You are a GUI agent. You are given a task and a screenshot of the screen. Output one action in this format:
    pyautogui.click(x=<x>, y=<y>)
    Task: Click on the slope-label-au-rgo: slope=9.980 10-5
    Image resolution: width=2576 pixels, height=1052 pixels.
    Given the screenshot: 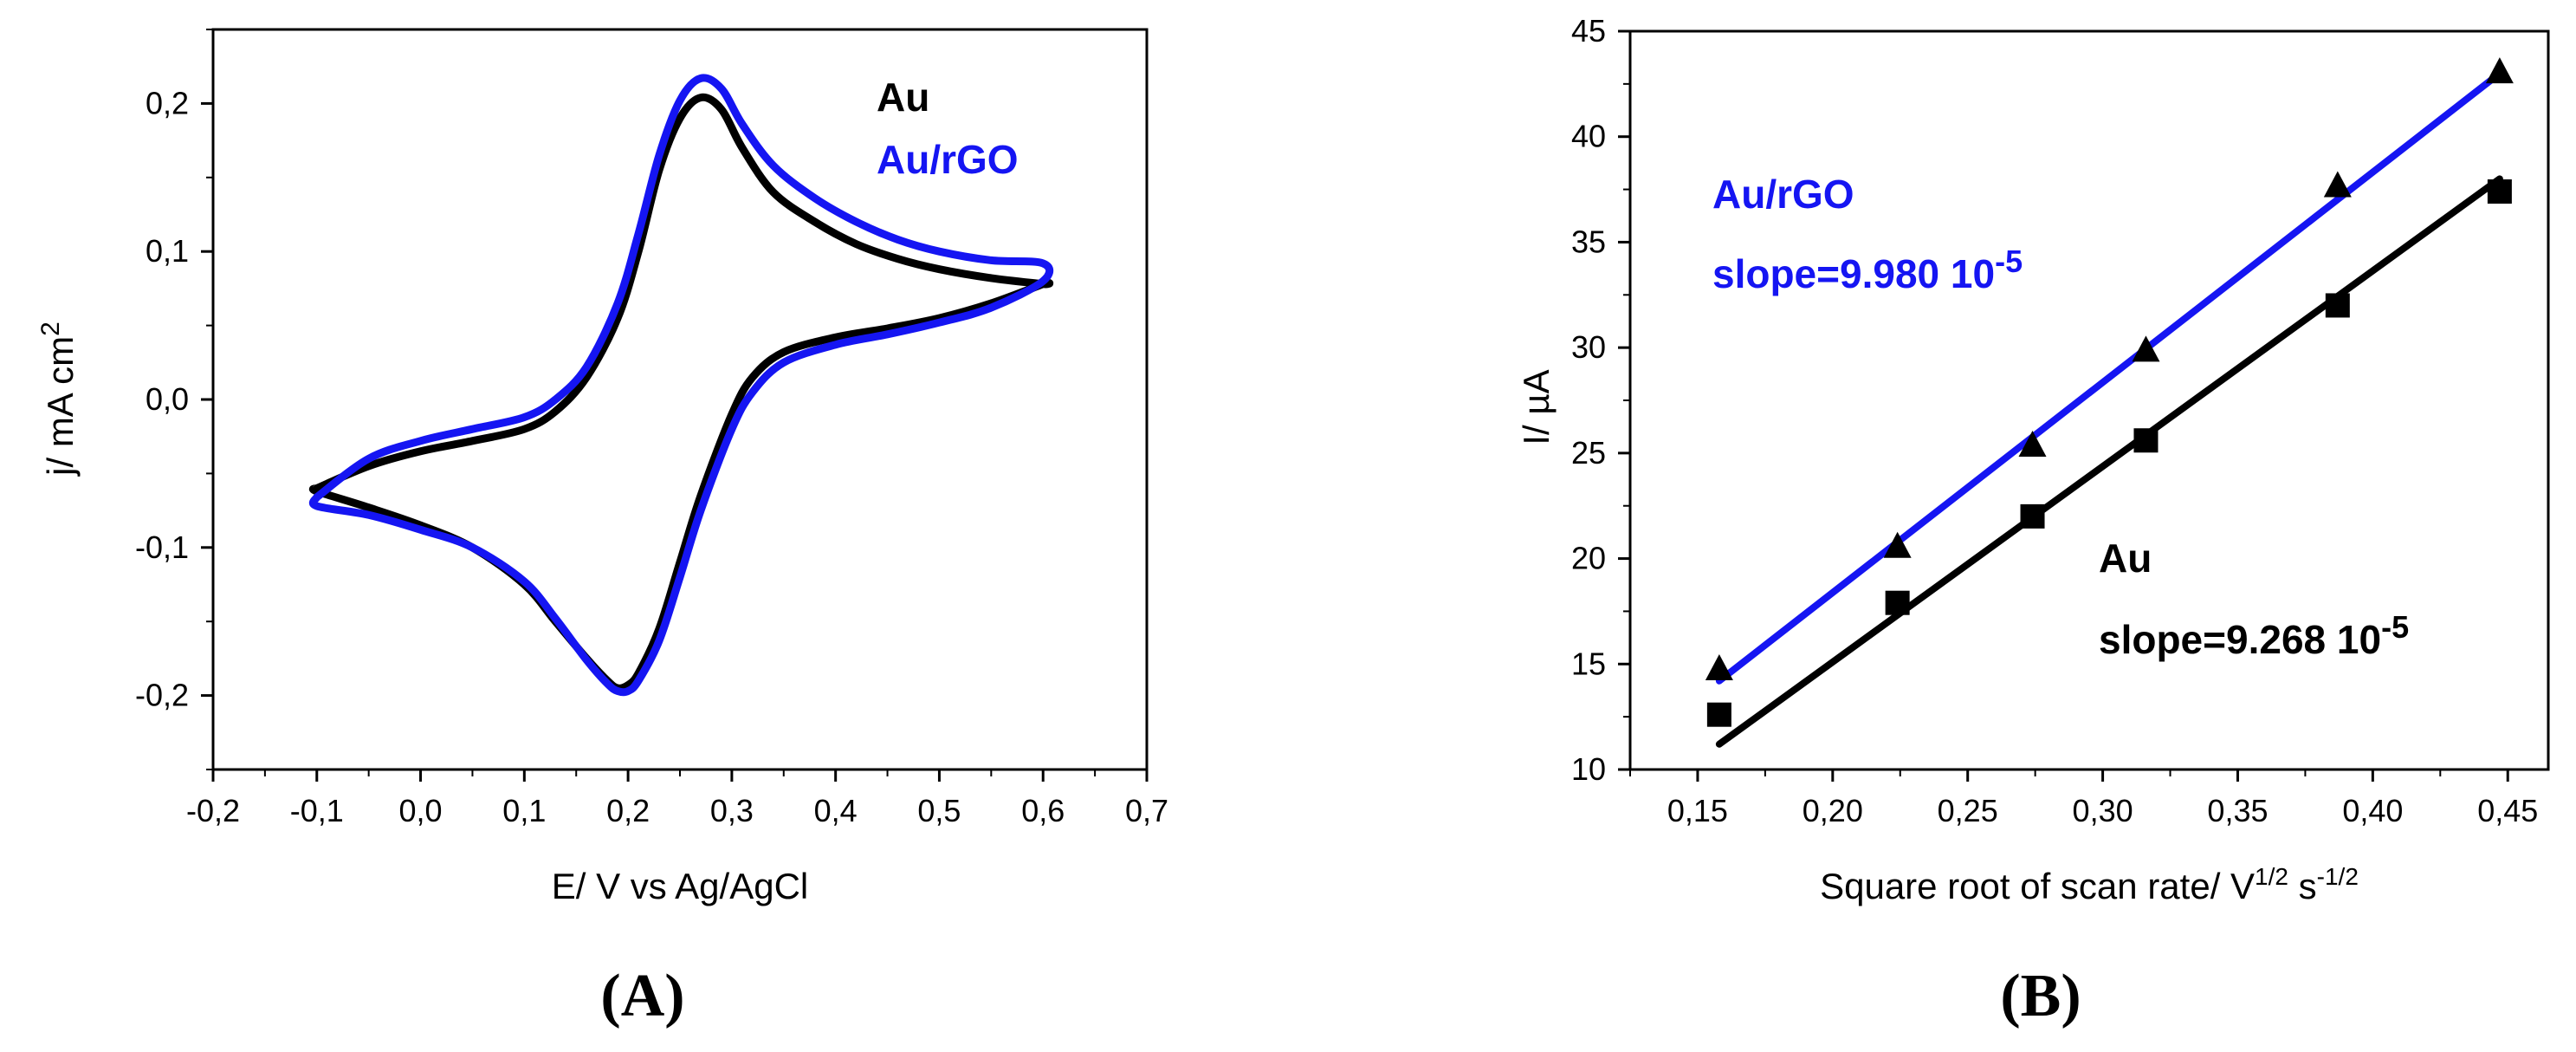 What is the action you would take?
    pyautogui.click(x=1867, y=270)
    